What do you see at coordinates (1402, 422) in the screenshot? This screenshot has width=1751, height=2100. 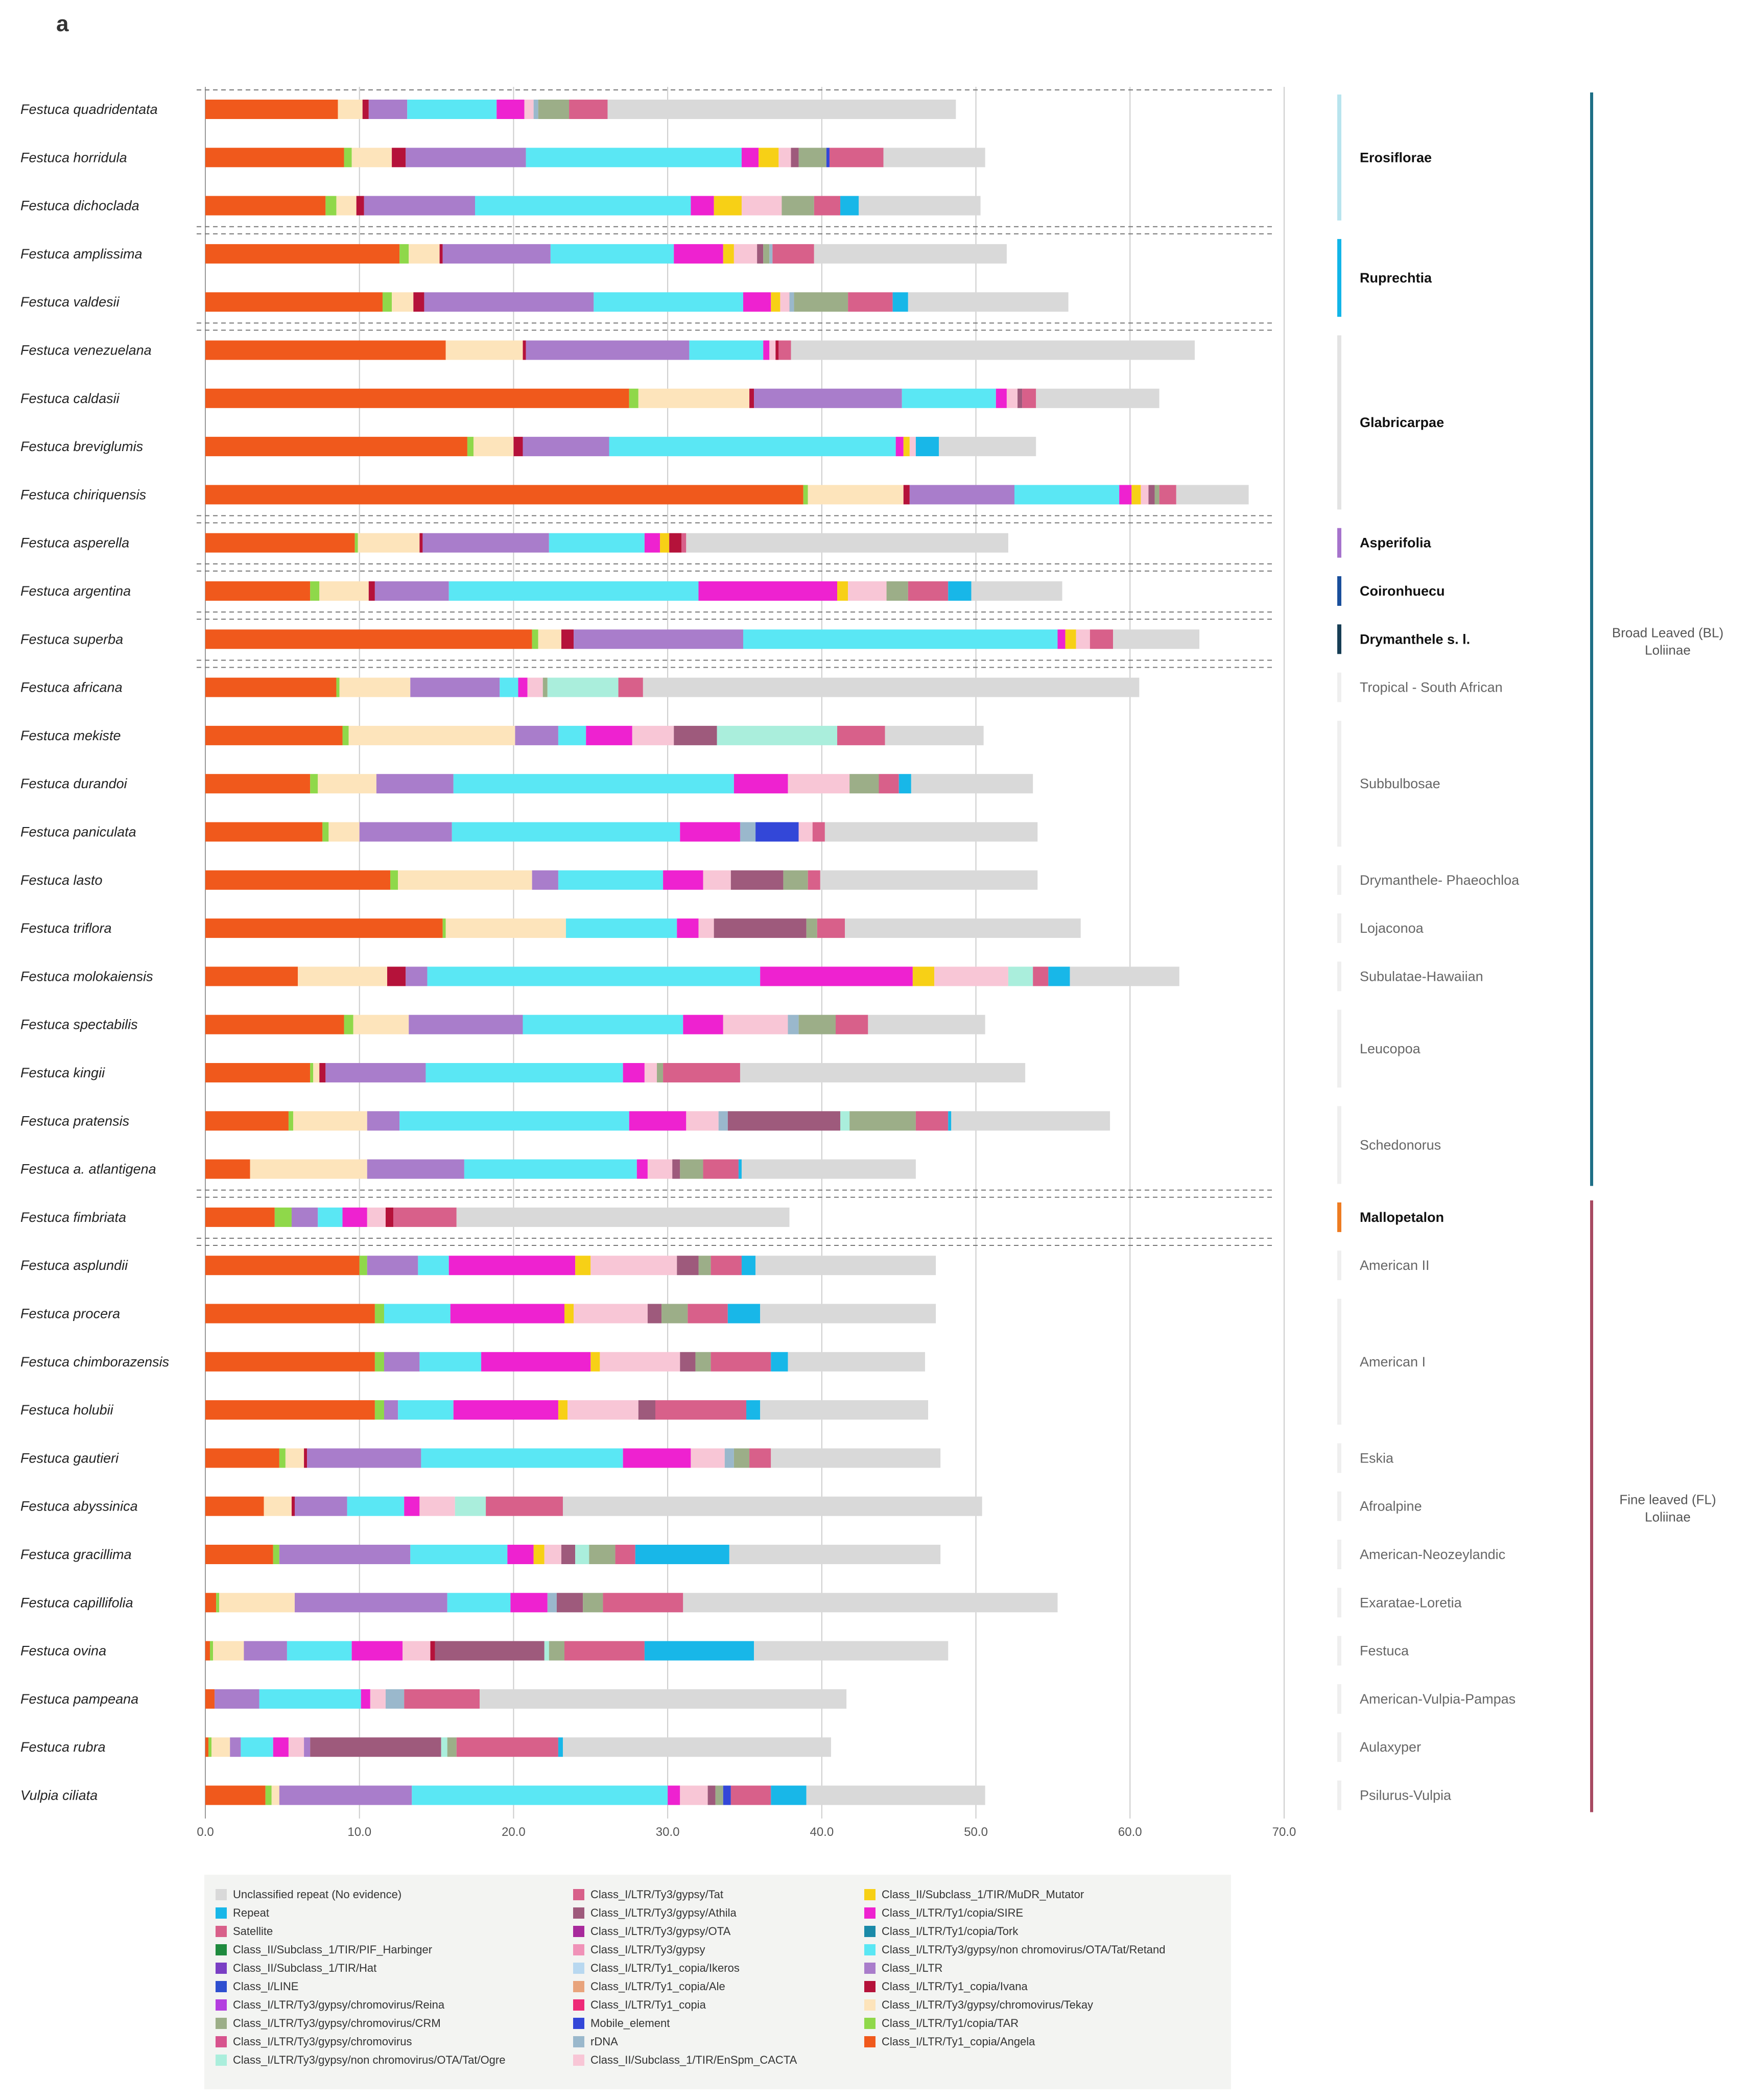 I see `clade-label: Glabricarpae` at bounding box center [1402, 422].